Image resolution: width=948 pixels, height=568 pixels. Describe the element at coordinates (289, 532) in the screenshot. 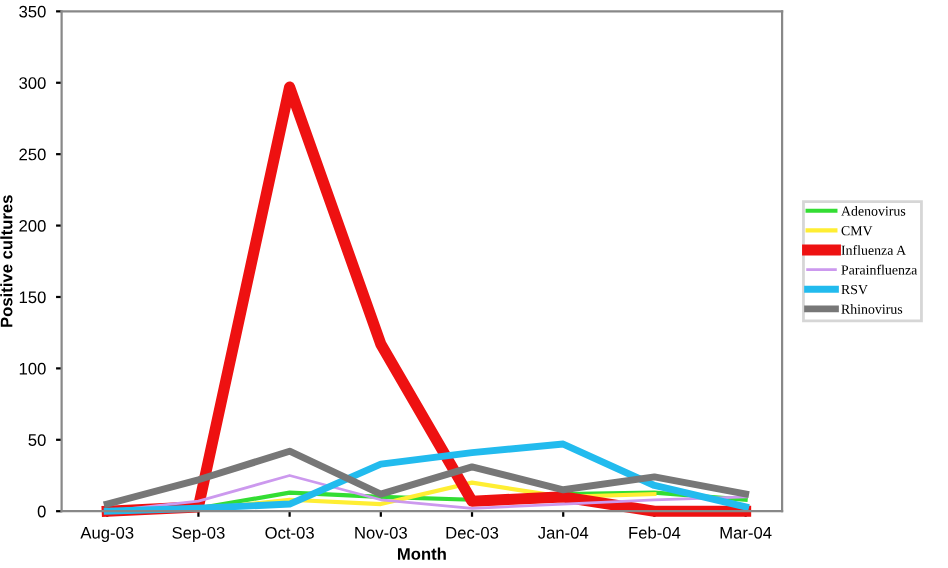

I see `x-tick-label: Oct-03` at that location.